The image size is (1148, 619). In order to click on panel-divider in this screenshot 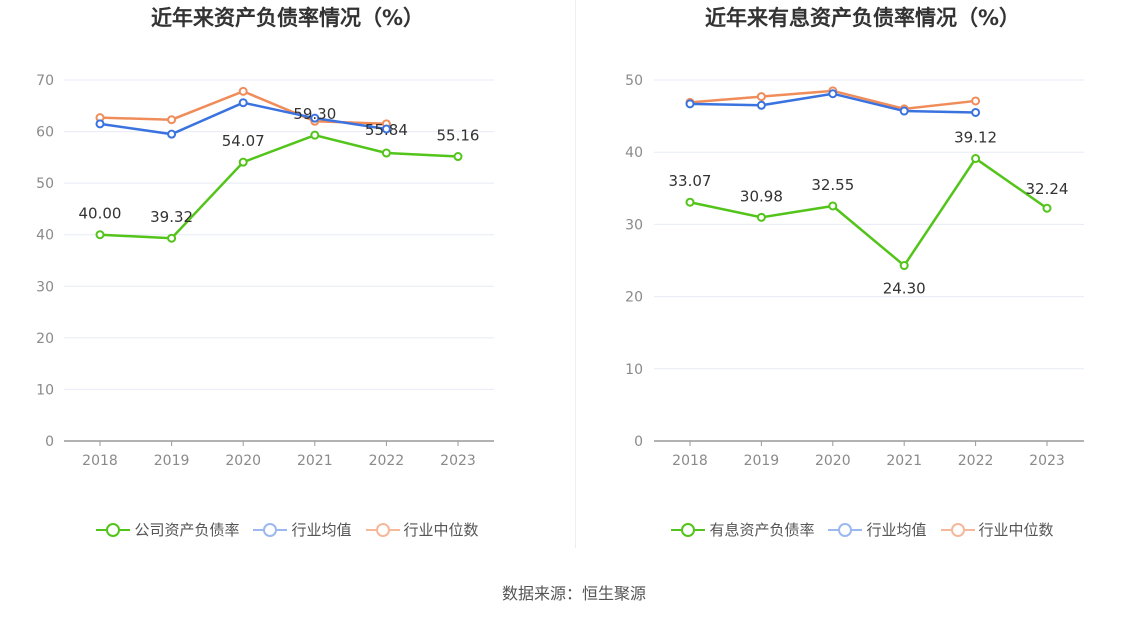, I will do `click(575, 274)`.